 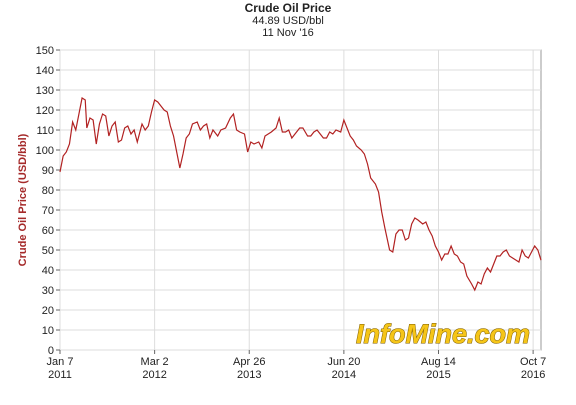 What do you see at coordinates (60, 368) in the screenshot?
I see `x-tick-label: Jan 7 2011` at bounding box center [60, 368].